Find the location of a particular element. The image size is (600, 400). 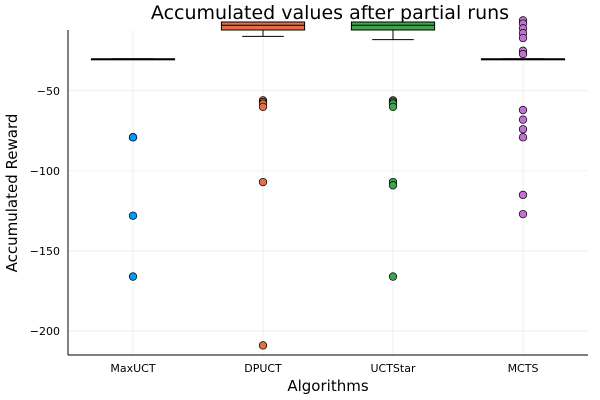

x-tick-labels: MaxUCT DPUCT UCTStar MCTS is located at coordinates (324, 368).